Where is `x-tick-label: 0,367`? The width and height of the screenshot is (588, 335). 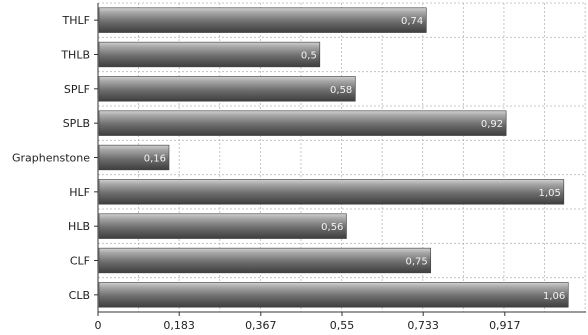 x-tick-label: 0,367 is located at coordinates (261, 325).